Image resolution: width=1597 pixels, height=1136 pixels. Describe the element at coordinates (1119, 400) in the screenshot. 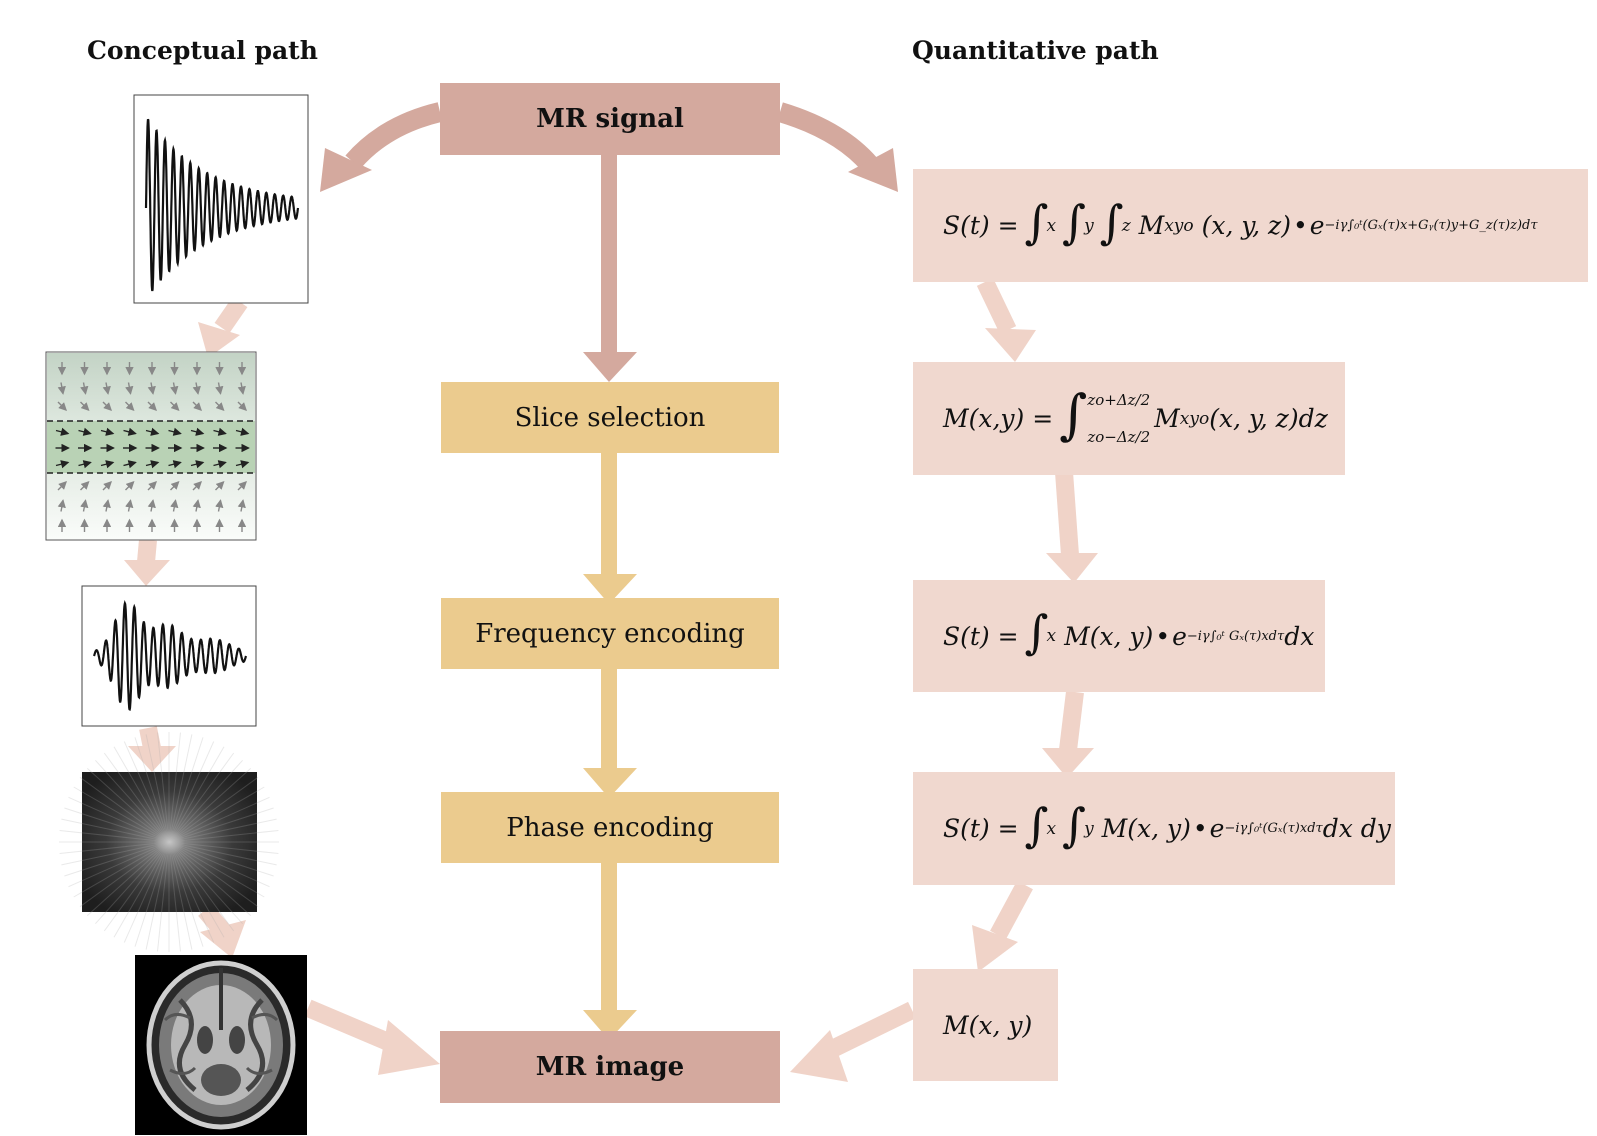

I see `eq2-upper-limit: zo+Δz/2` at that location.